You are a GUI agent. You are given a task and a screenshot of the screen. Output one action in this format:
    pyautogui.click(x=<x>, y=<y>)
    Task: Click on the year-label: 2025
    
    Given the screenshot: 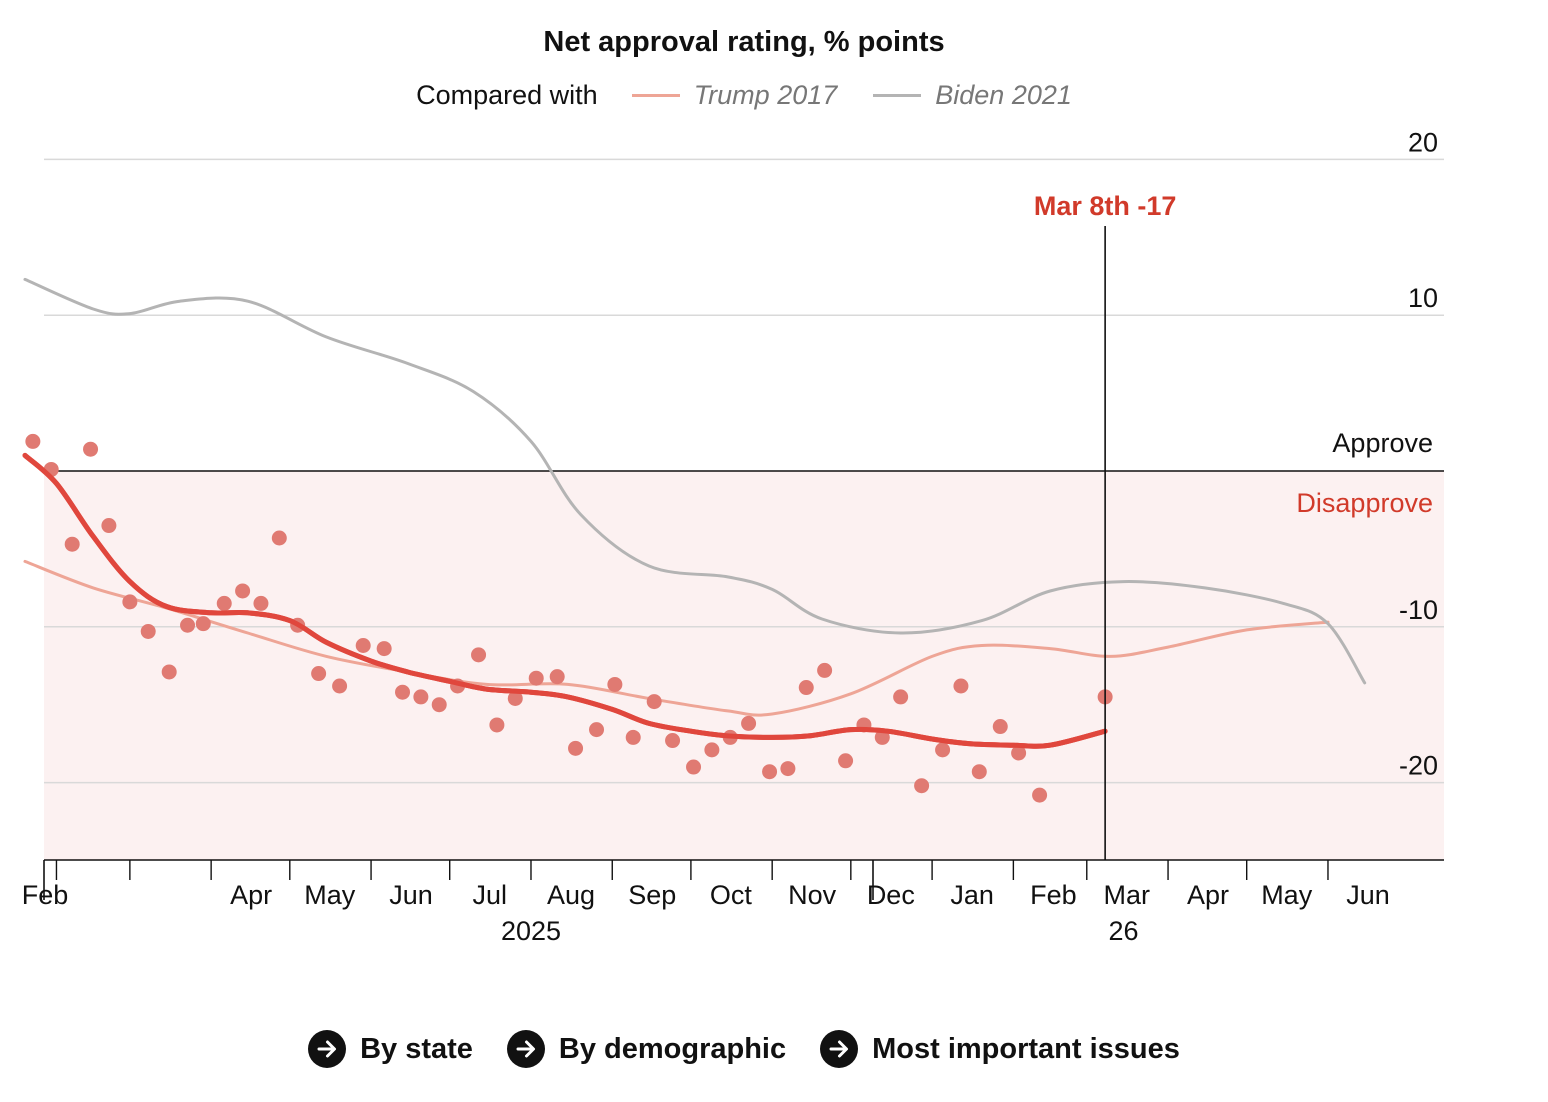 What is the action you would take?
    pyautogui.click(x=531, y=931)
    